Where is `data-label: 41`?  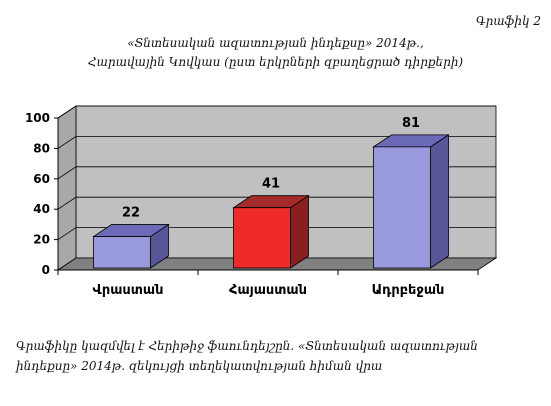
data-label: 41 is located at coordinates (271, 184).